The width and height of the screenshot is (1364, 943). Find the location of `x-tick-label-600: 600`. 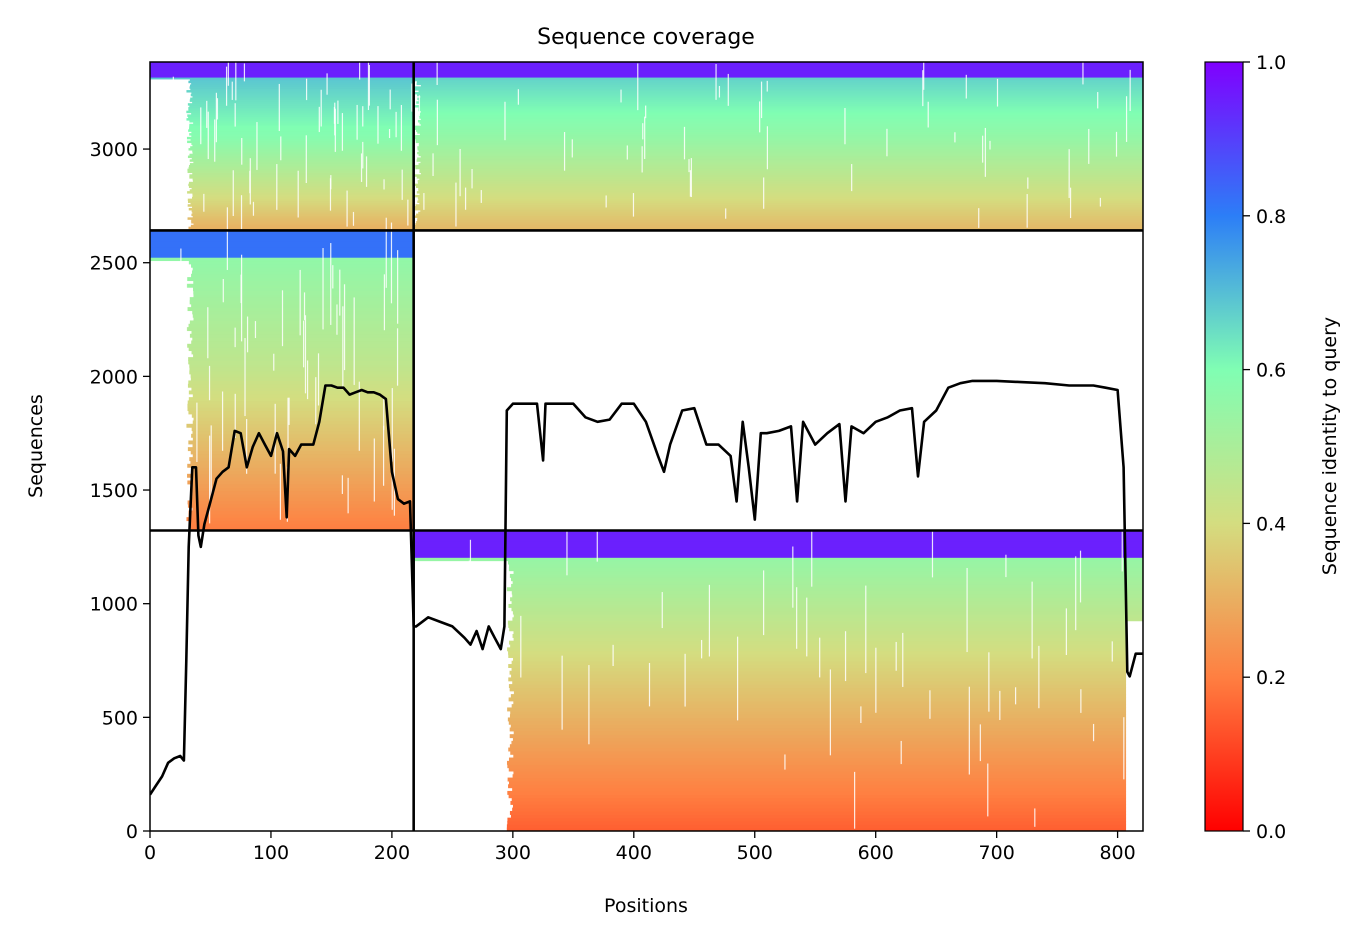

x-tick-label-600: 600 is located at coordinates (876, 853).